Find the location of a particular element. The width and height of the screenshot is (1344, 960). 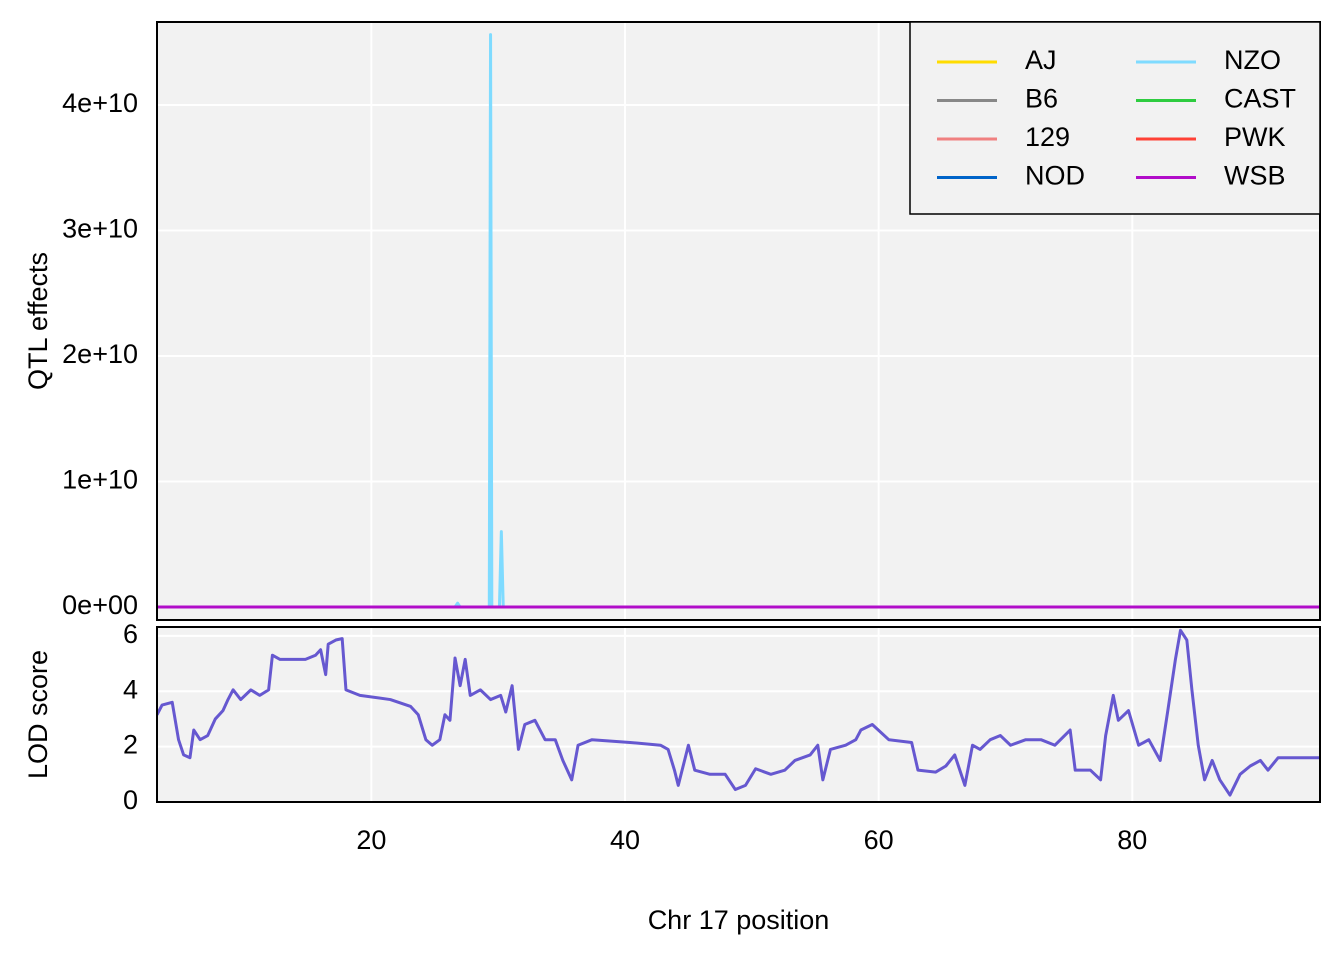

y-tick-label: 0e+00 is located at coordinates (100, 605).